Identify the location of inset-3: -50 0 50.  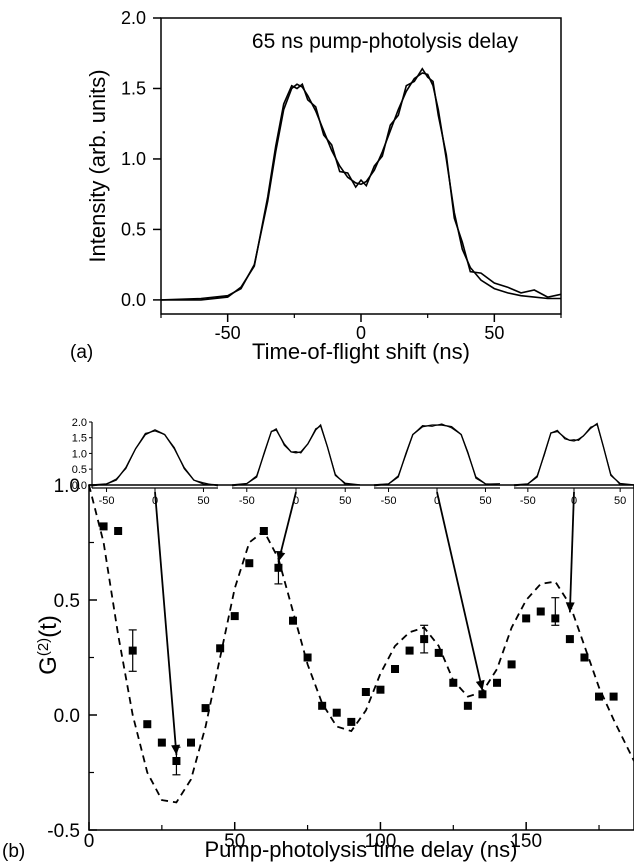
(437, 465).